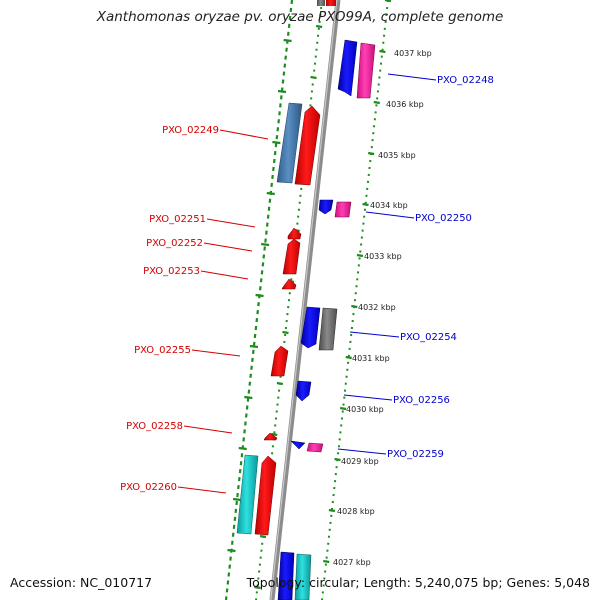 This screenshot has width=600, height=600. What do you see at coordinates (383, 256) in the screenshot?
I see `scale-label: 4033 kbp` at bounding box center [383, 256].